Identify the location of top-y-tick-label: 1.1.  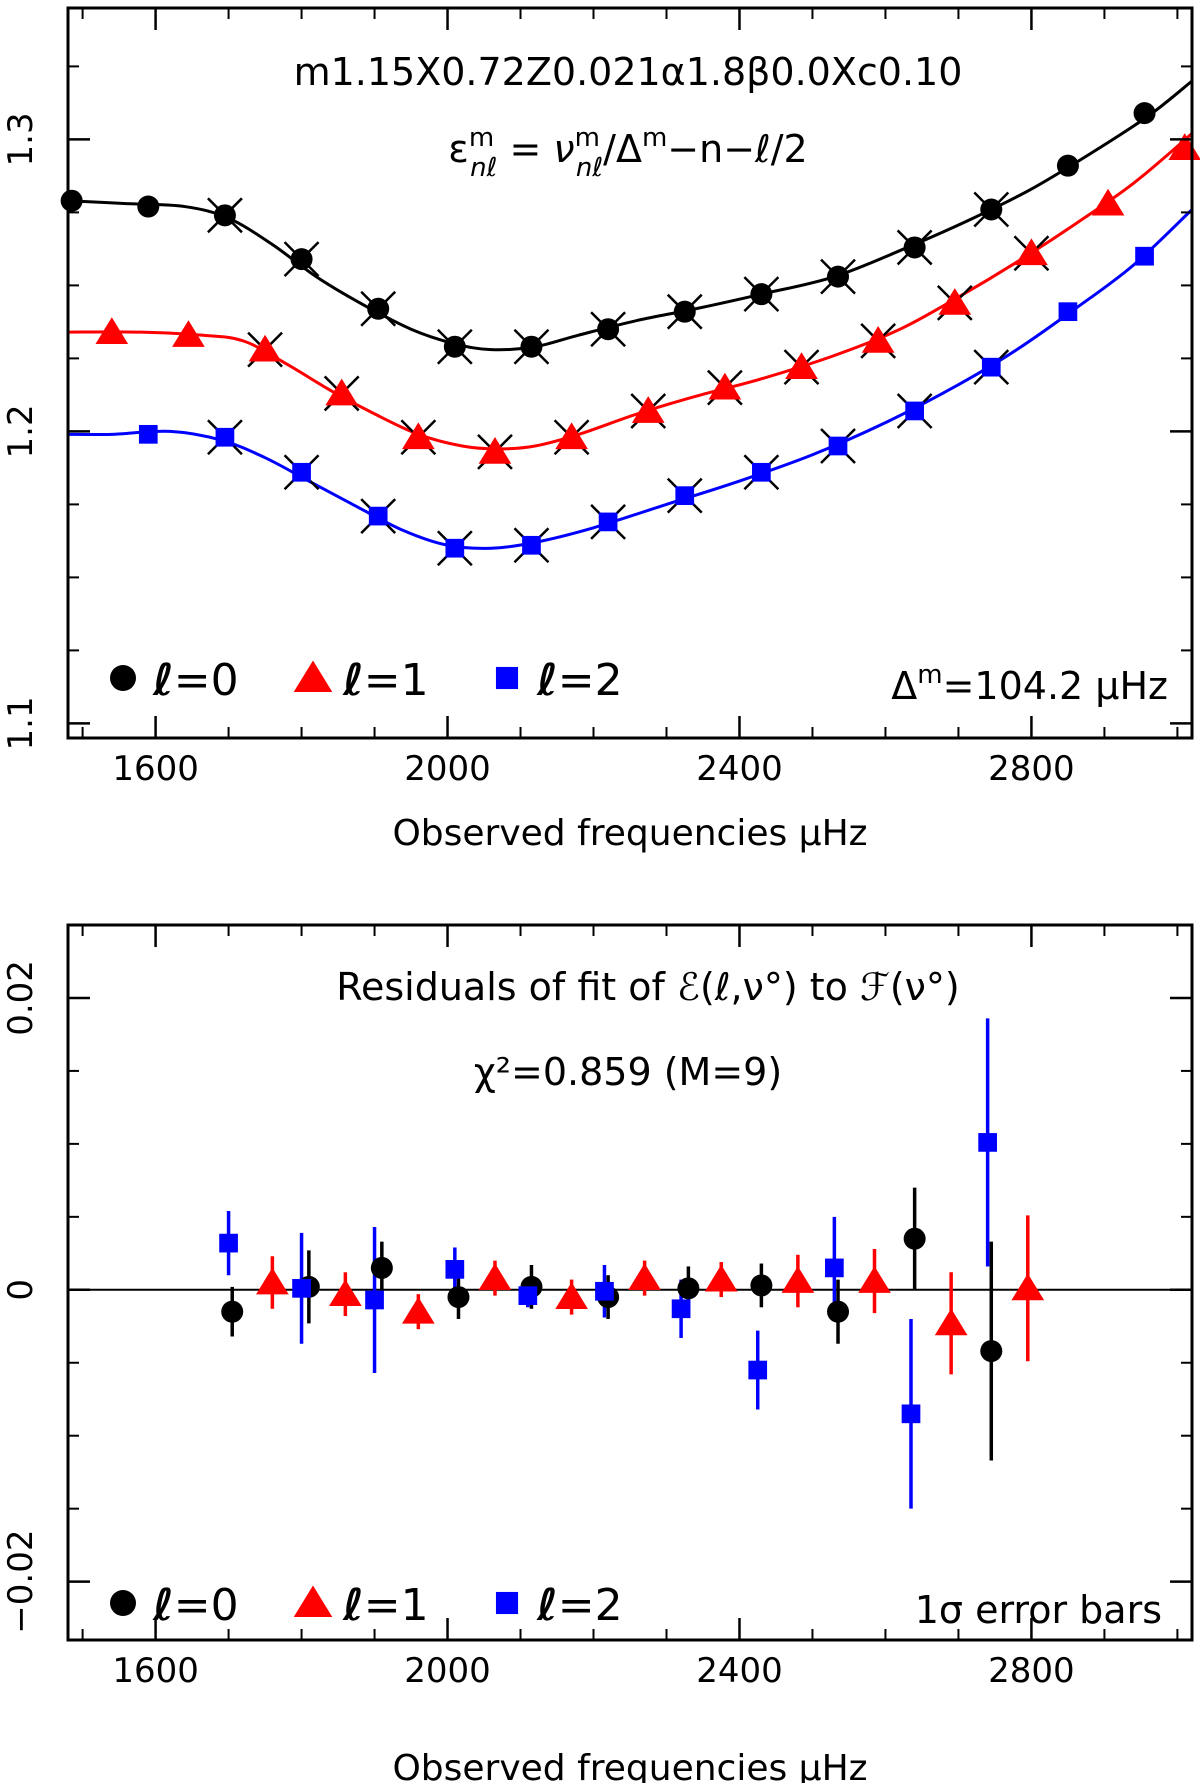
(21, 723).